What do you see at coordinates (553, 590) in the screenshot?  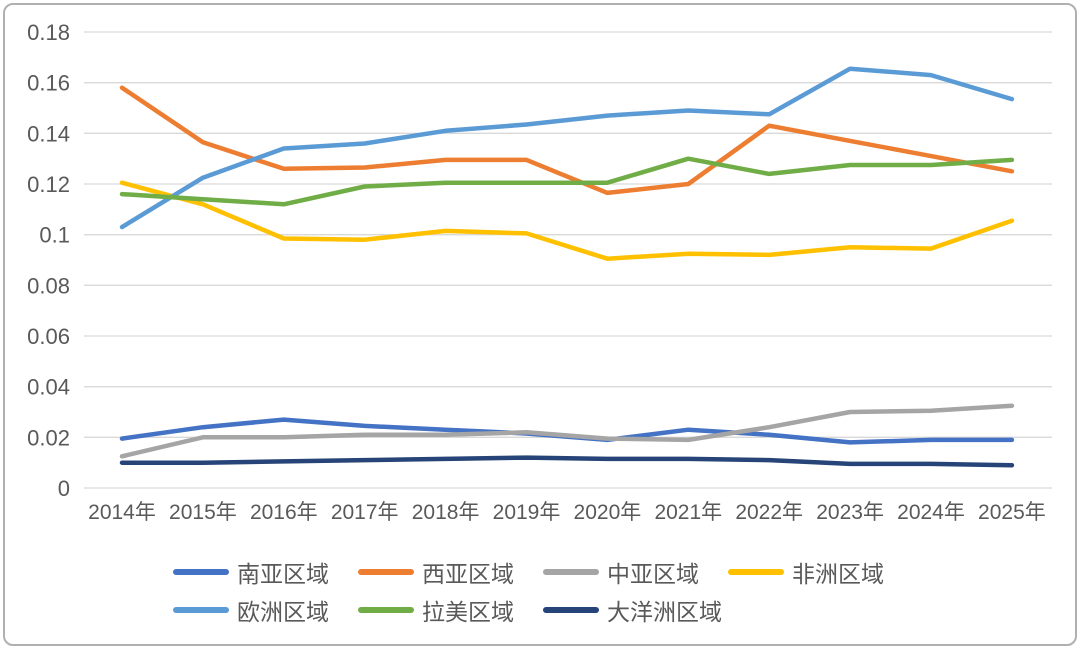 I see `chart-legend: 南亚区域 西亚区域 中亚区域 非洲区域欧洲区域 拉美区域 大洋洲区域` at bounding box center [553, 590].